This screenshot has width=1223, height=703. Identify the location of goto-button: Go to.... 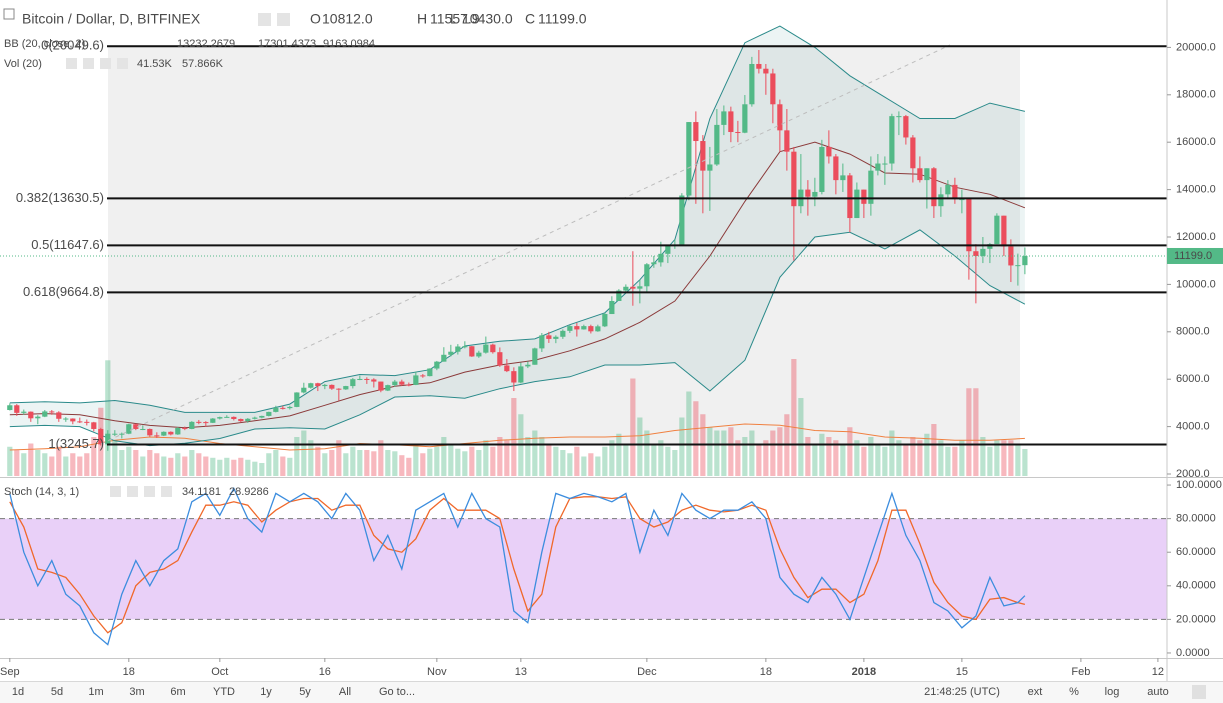
(397, 692).